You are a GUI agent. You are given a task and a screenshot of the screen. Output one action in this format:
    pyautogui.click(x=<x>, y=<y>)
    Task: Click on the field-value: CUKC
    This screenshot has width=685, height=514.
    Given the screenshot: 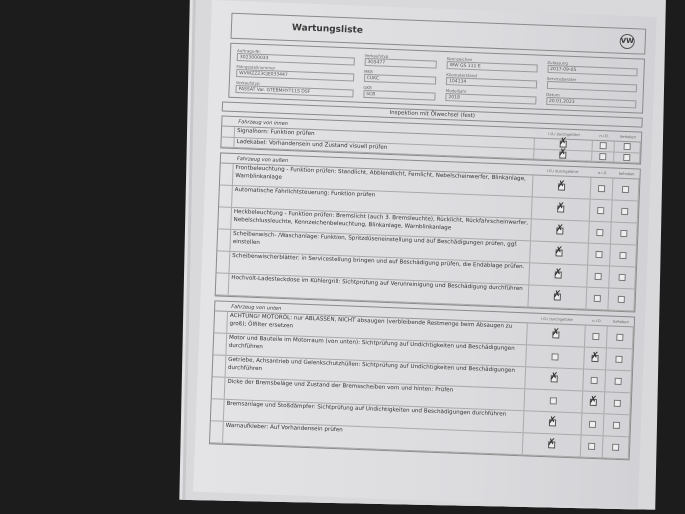 What is the action you would take?
    pyautogui.click(x=400, y=79)
    